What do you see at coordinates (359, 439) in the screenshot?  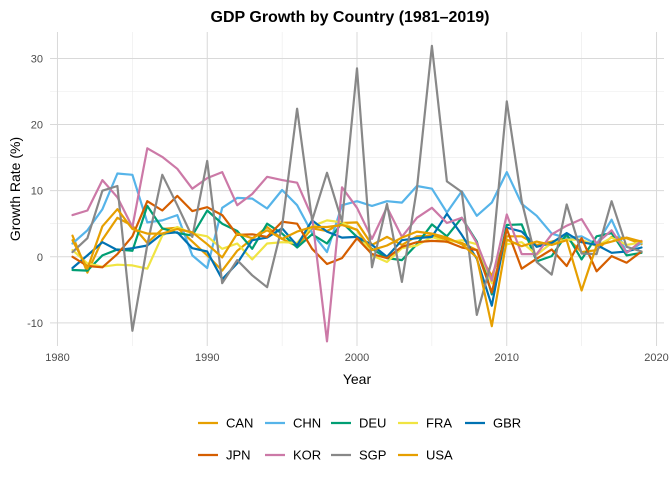 I see `legend: CAN CHN DEU FRA GBR JPN KOR SGP USA` at bounding box center [359, 439].